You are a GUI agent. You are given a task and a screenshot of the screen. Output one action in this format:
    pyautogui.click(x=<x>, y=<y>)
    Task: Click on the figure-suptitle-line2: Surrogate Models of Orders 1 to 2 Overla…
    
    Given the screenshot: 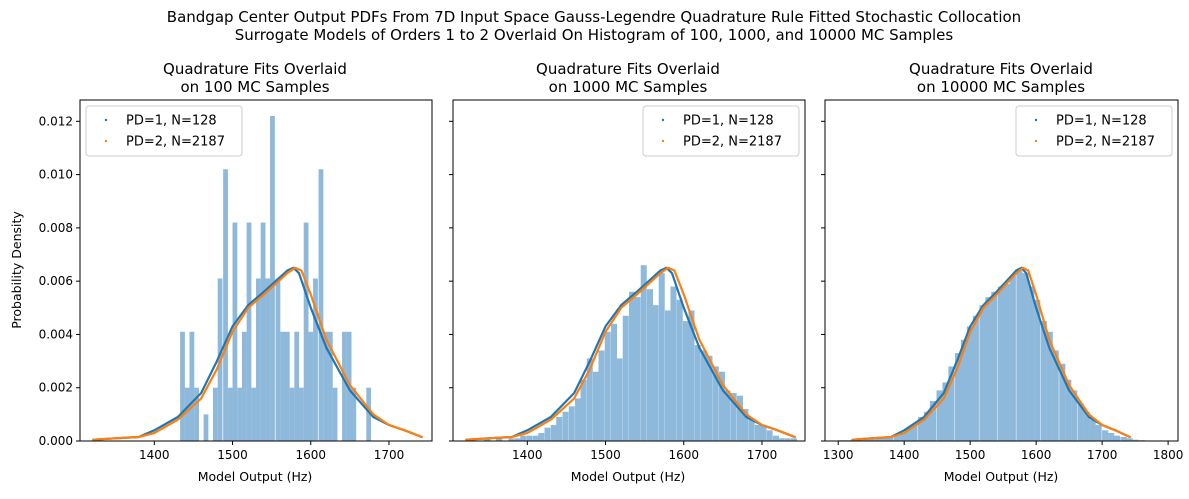 What is the action you would take?
    pyautogui.click(x=594, y=35)
    